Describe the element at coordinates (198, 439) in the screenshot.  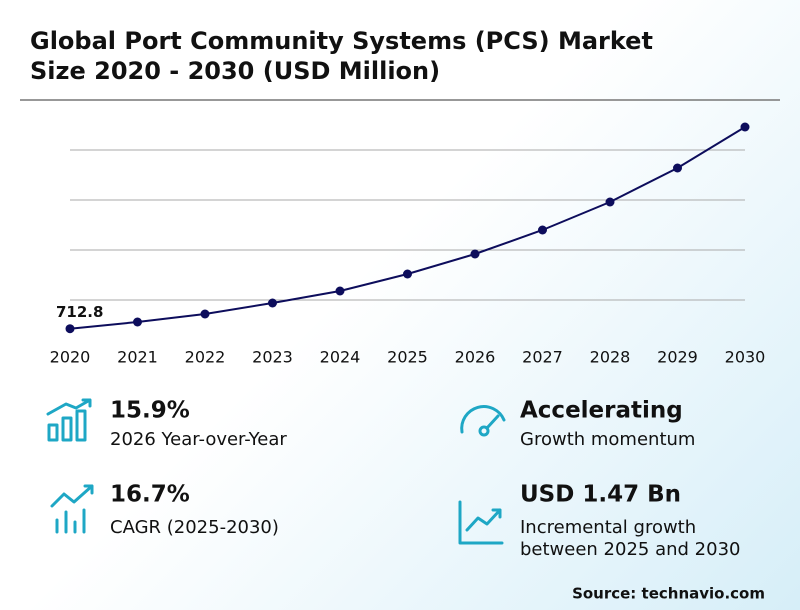
I see `highlight-label: 2026 Year-over-Year` at that location.